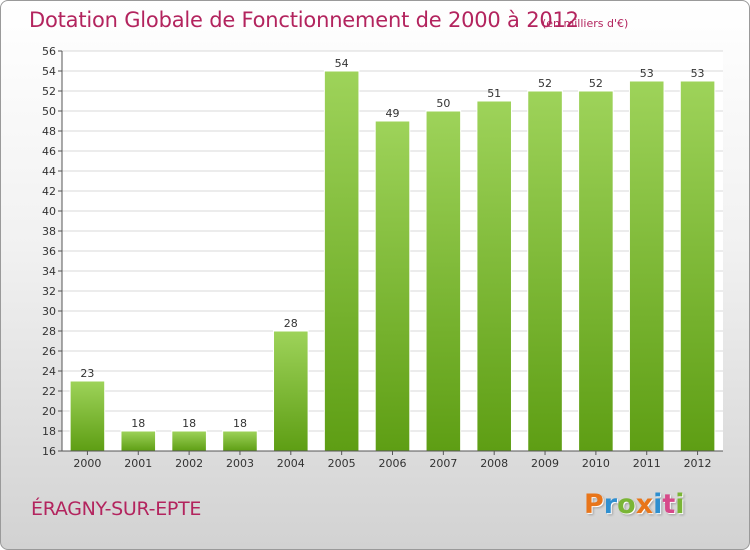 This screenshot has width=750, height=550. Describe the element at coordinates (291, 463) in the screenshot. I see `x-tick-label: 2004` at that location.